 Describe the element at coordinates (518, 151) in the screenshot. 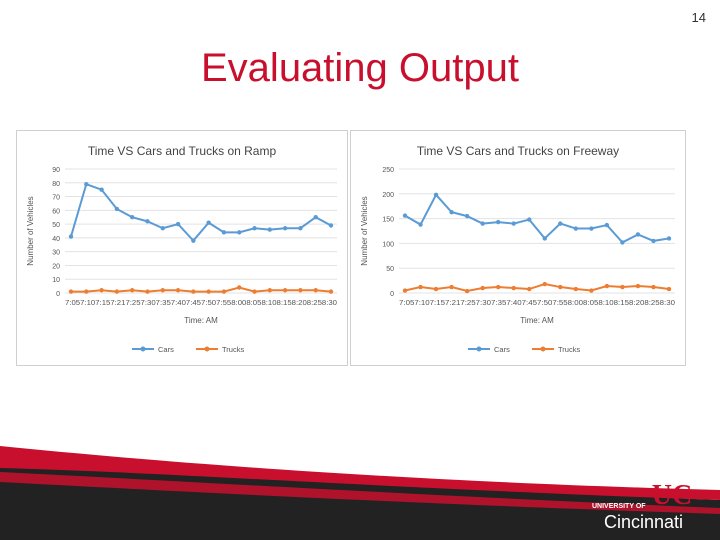

I see `chart-title: Time VS Cars and Trucks on Freeway` at that location.